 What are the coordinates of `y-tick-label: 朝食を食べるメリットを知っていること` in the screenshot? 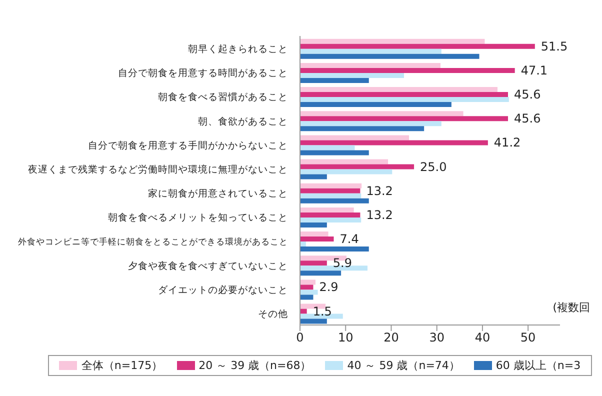 It's located at (198, 218).